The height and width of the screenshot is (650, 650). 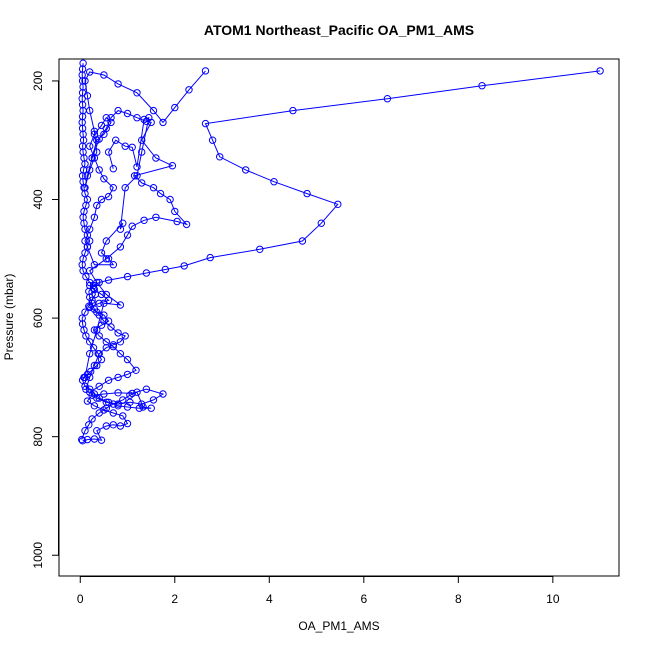 What do you see at coordinates (38, 81) in the screenshot?
I see `y-tick-label: 200` at bounding box center [38, 81].